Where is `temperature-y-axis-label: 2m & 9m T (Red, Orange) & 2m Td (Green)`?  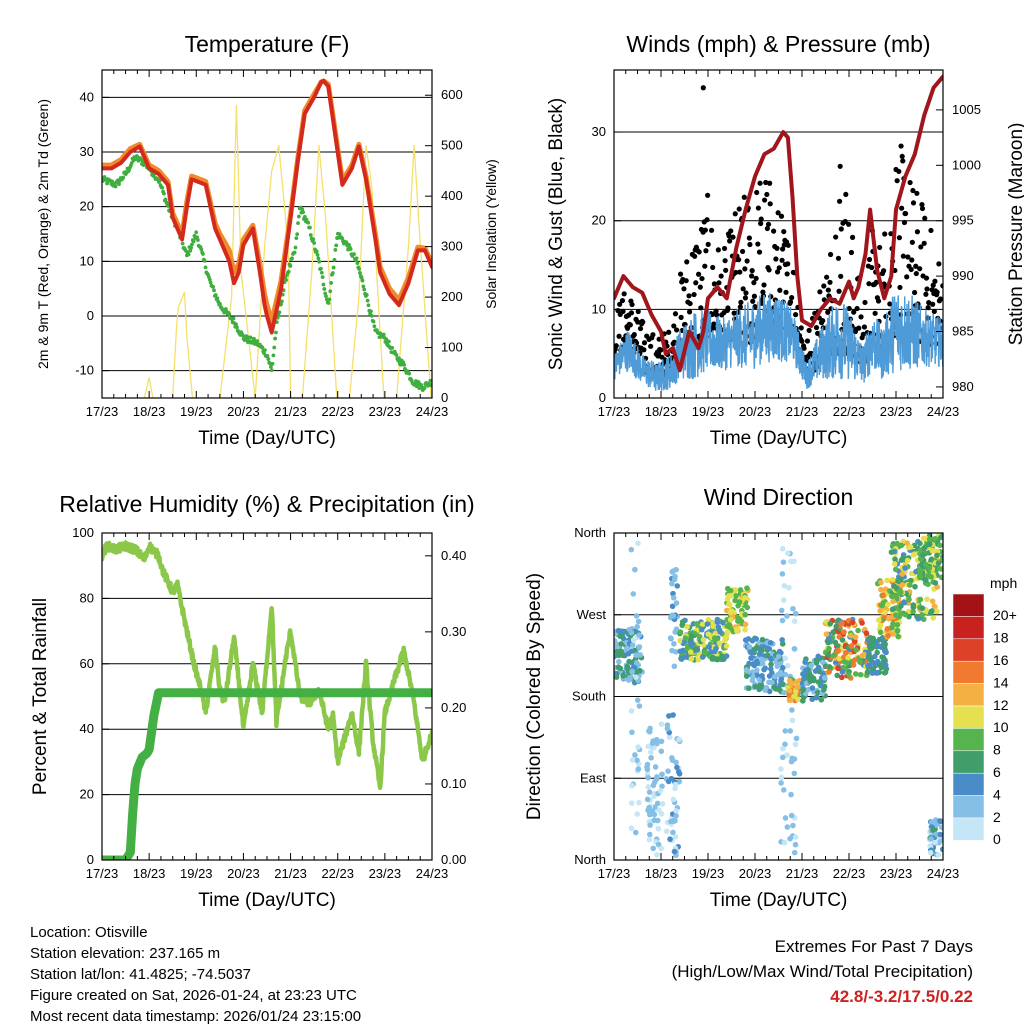
temperature-y-axis-label: 2m & 9m T (Red, Orange) & 2m Td (Green) is located at coordinates (43, 234).